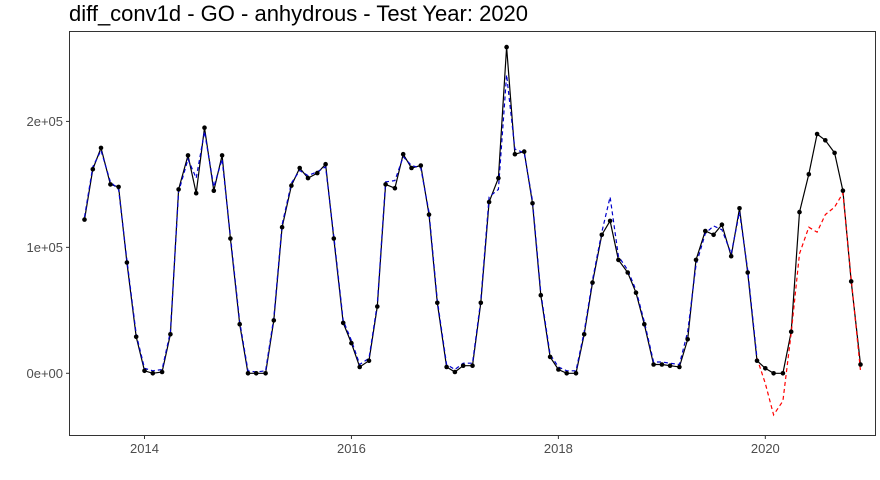 The height and width of the screenshot is (480, 880). What do you see at coordinates (455, 445) in the screenshot?
I see `x-axis: 2014 2016 2018 2020` at bounding box center [455, 445].